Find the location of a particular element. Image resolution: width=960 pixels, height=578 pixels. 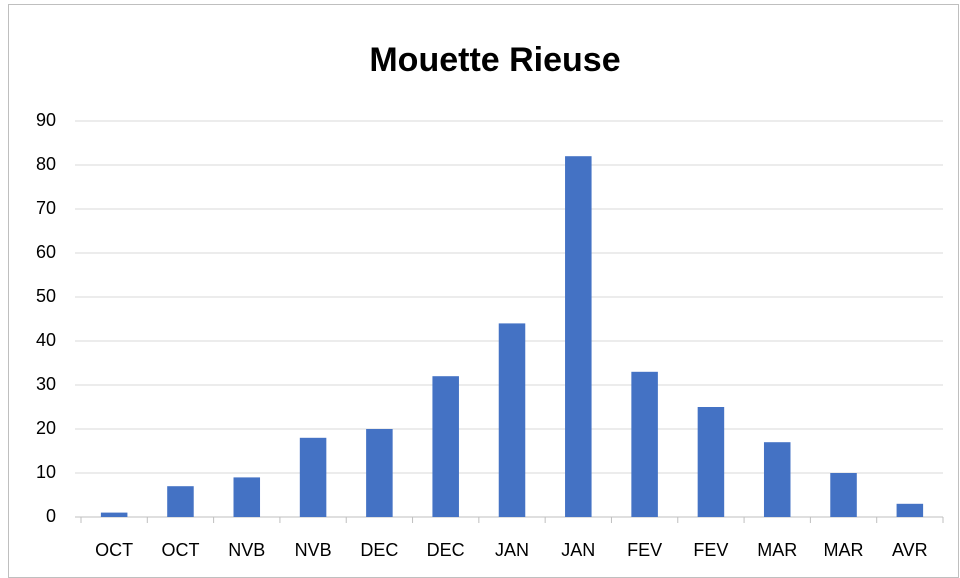

y-tick-label: 90 is located at coordinates (46, 120).